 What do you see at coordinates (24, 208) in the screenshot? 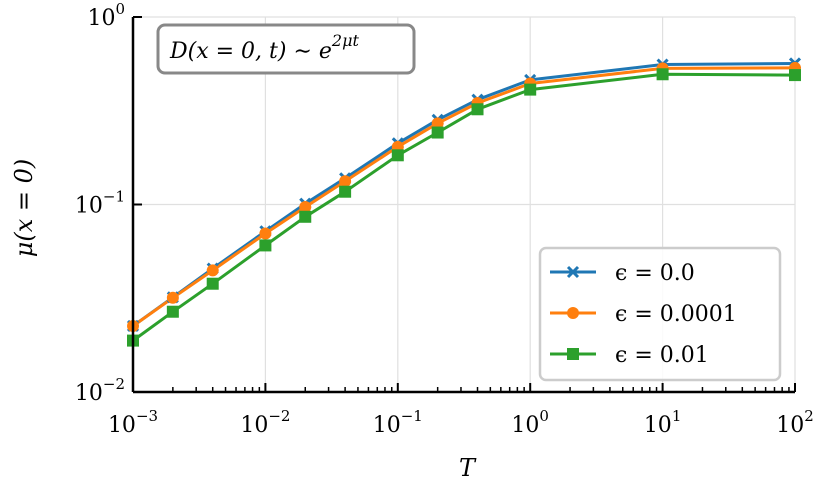
I see `y-axis-label: μ(x = 0)` at bounding box center [24, 208].